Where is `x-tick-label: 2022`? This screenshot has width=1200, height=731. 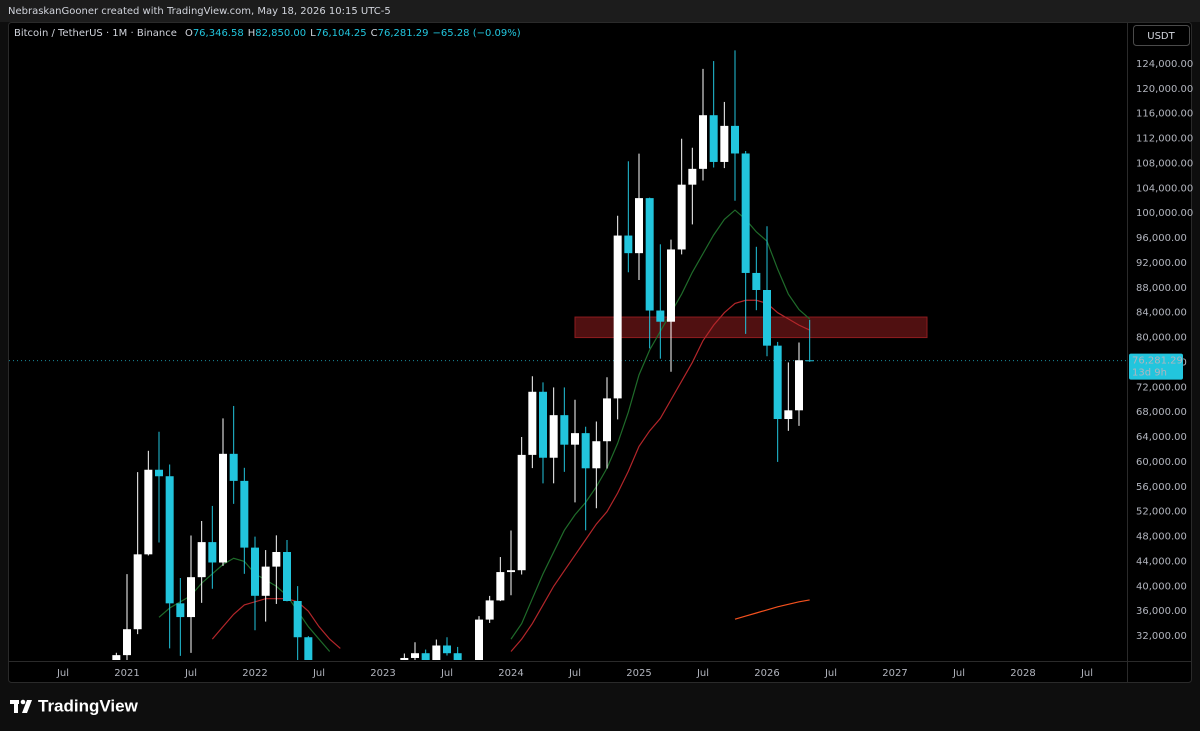
x-tick-label: 2022 is located at coordinates (254, 673).